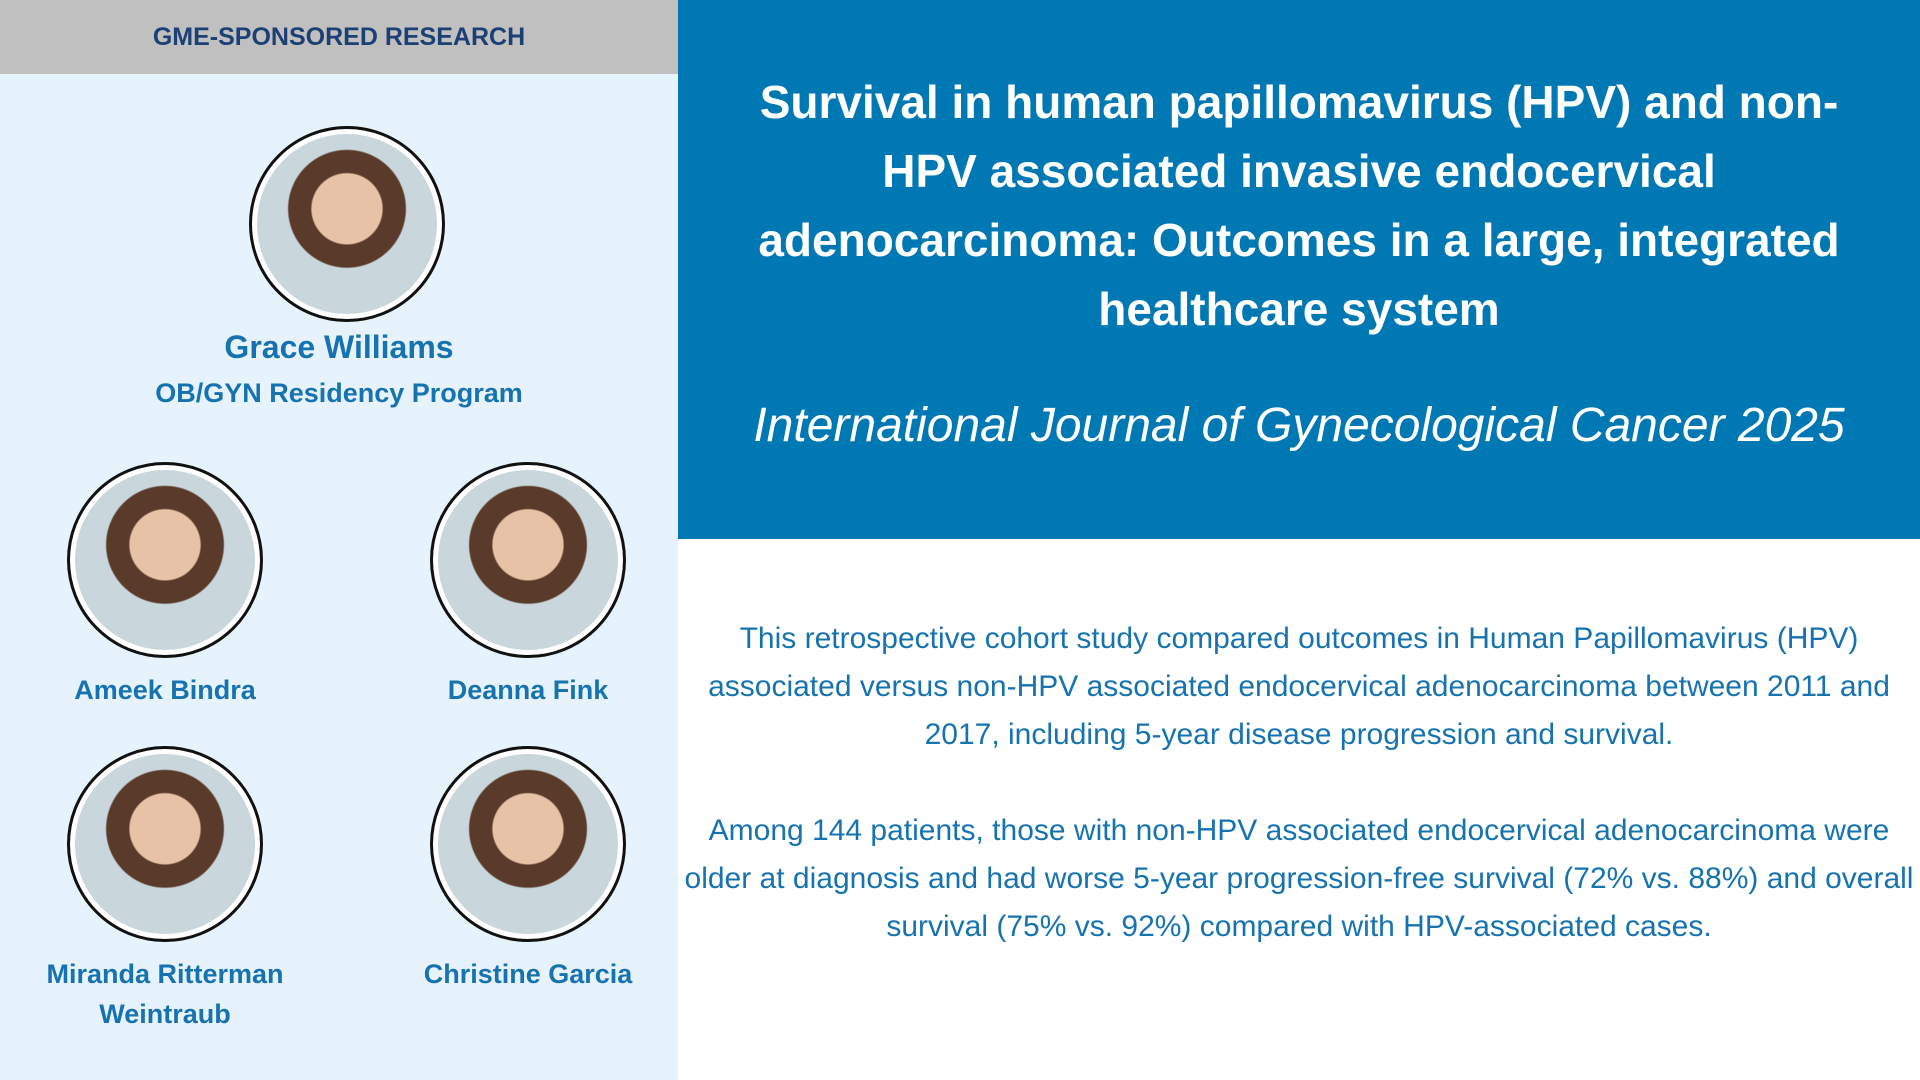  I want to click on author-name: Deanna Fink, so click(528, 690).